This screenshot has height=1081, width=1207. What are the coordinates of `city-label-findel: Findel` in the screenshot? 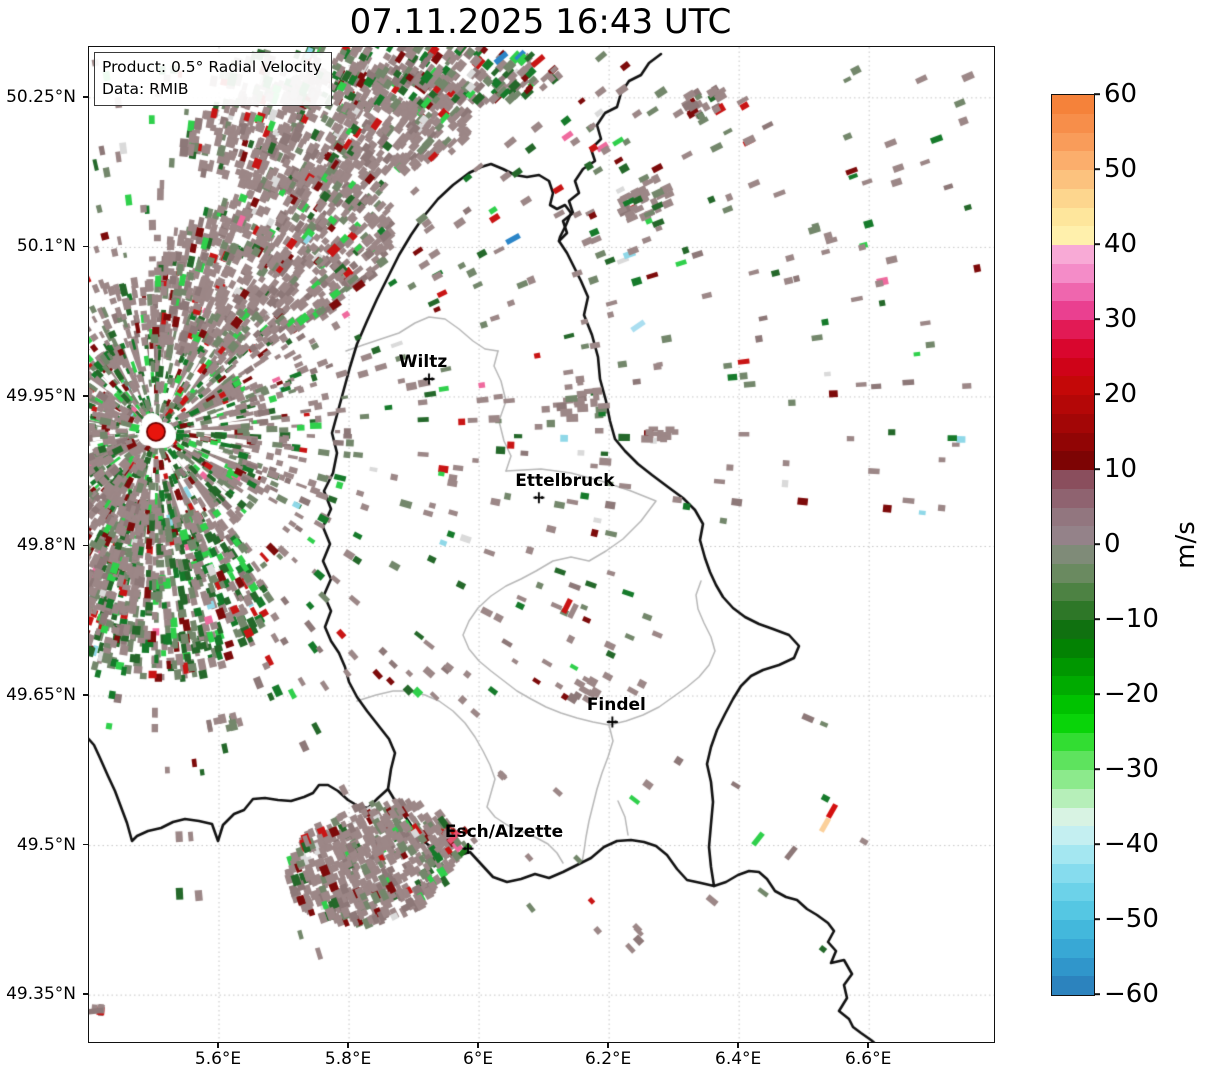 It's located at (616, 704).